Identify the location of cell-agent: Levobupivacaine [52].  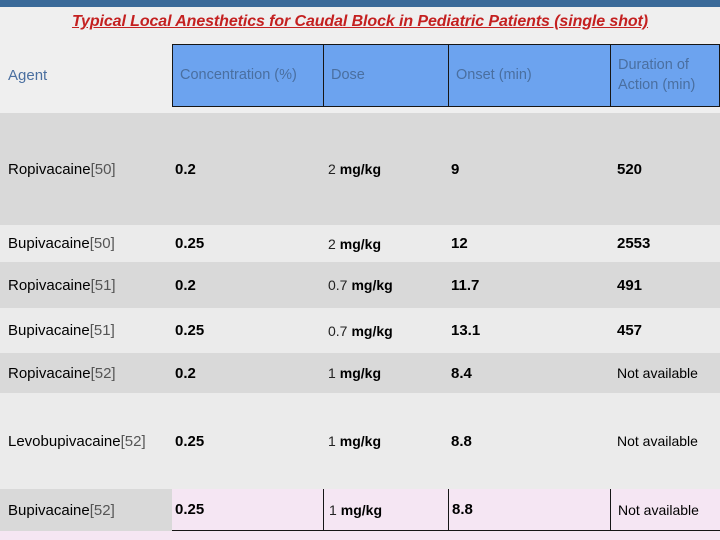
(86, 441).